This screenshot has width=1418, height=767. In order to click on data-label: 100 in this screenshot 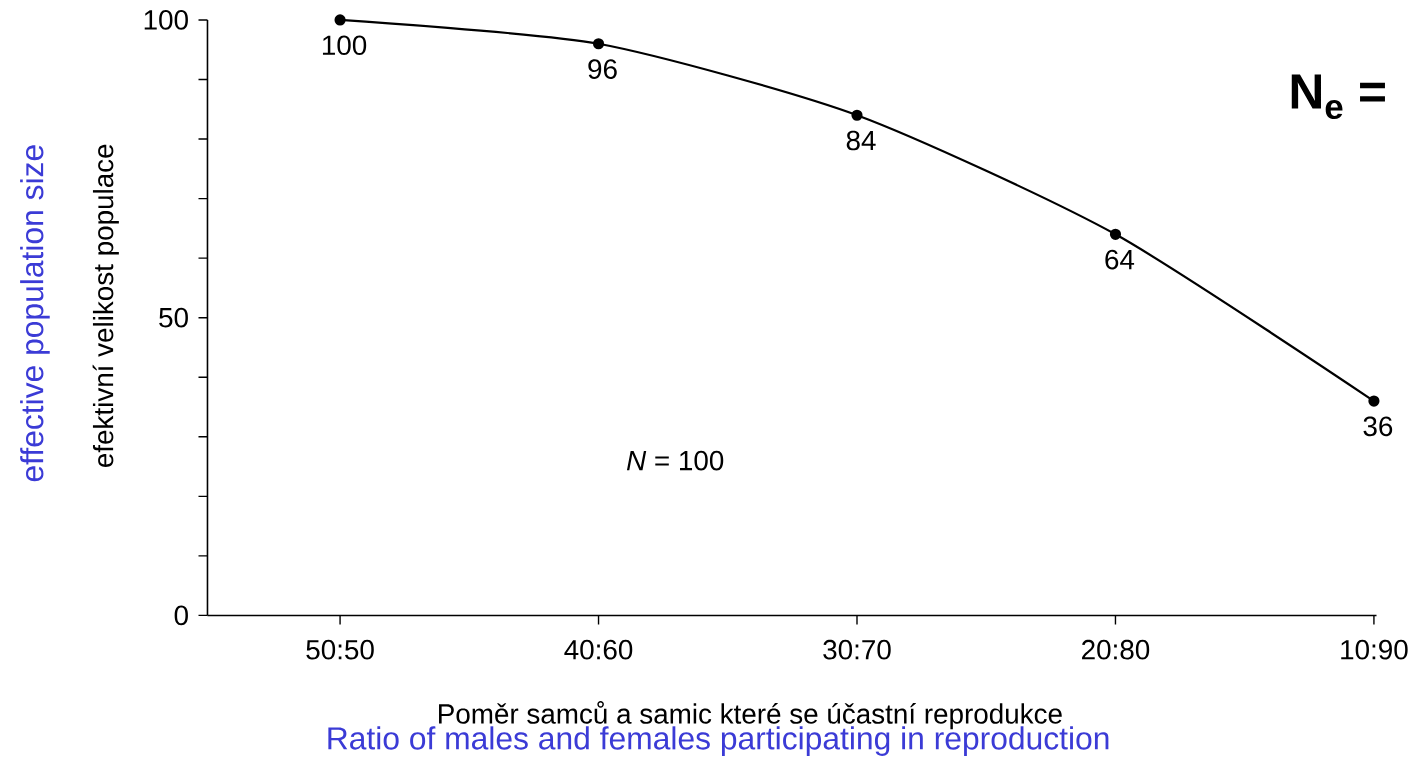, I will do `click(344, 45)`.